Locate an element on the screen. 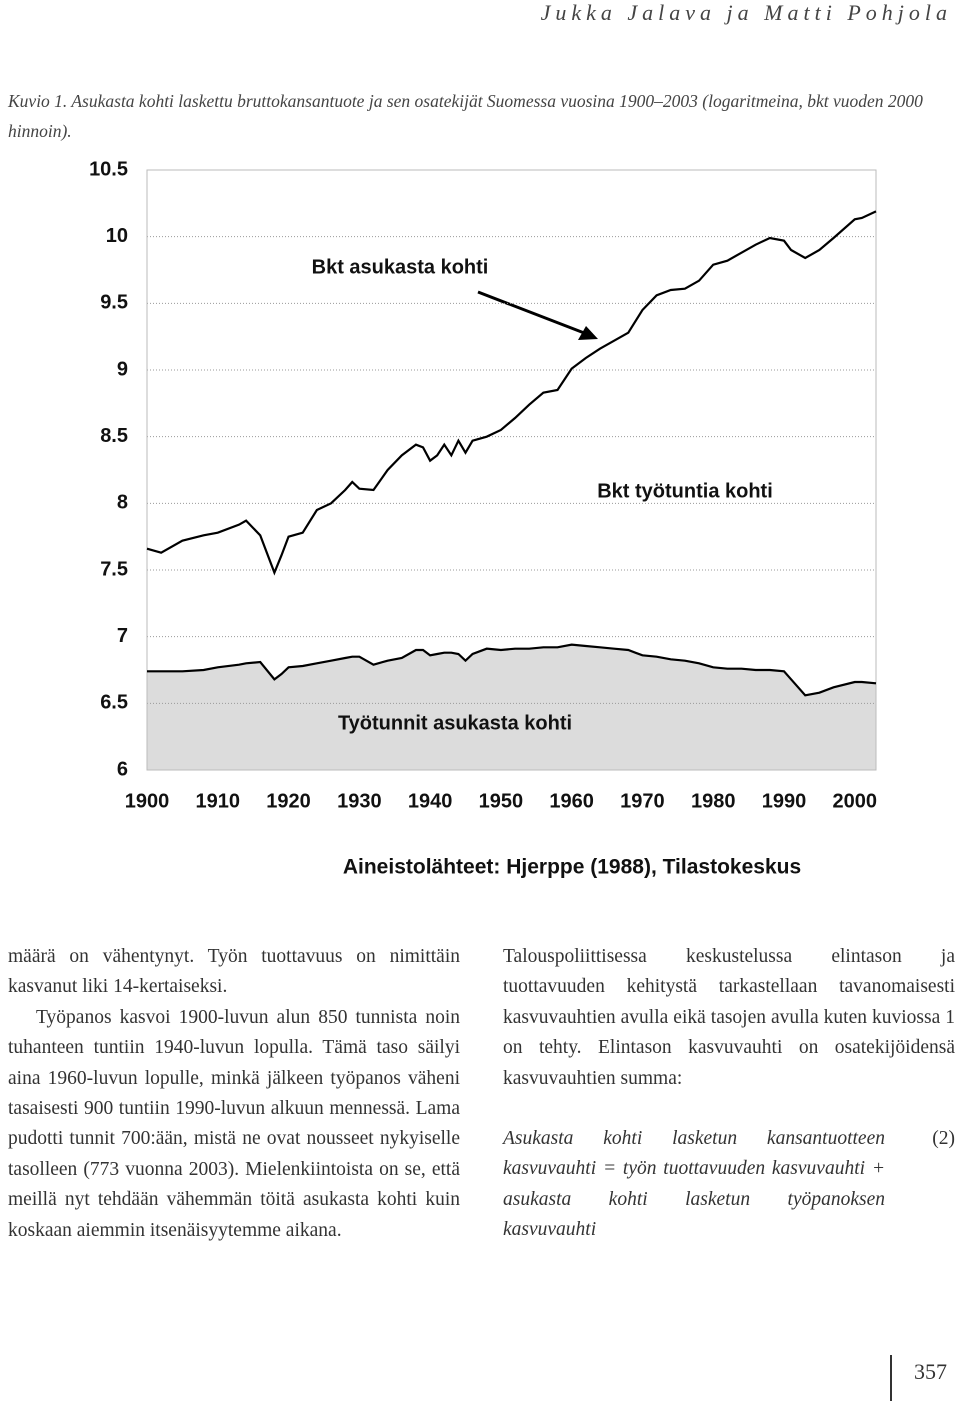  line is located at coordinates (512, 670).